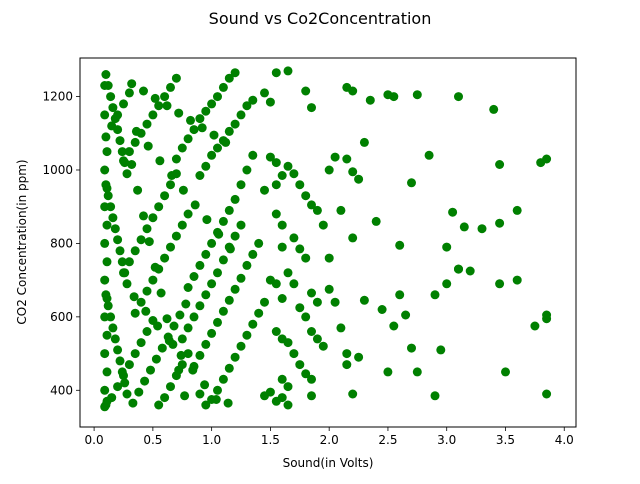 Image resolution: width=640 pixels, height=484 pixels. I want to click on y-tick-label: 600, so click(61, 317).